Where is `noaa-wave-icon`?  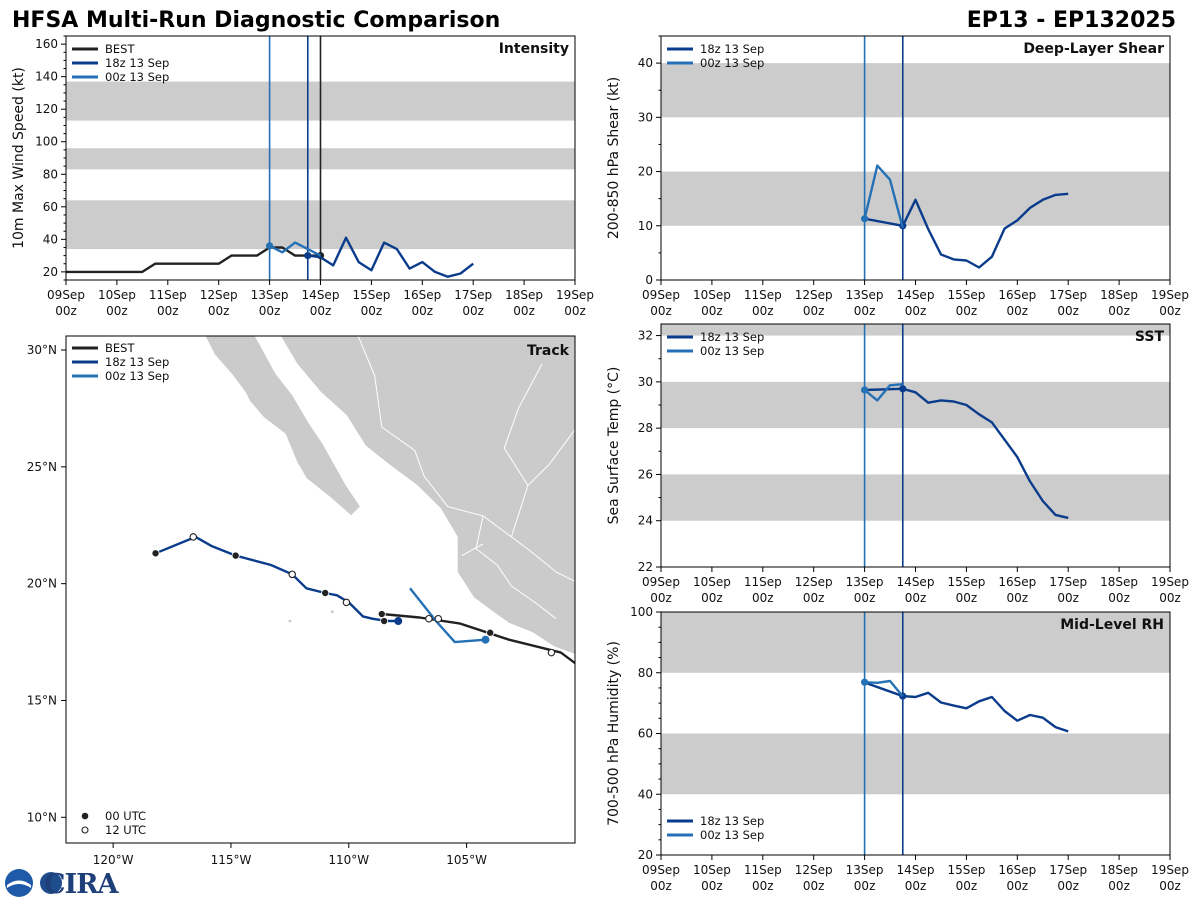
noaa-wave-icon is located at coordinates (19, 884).